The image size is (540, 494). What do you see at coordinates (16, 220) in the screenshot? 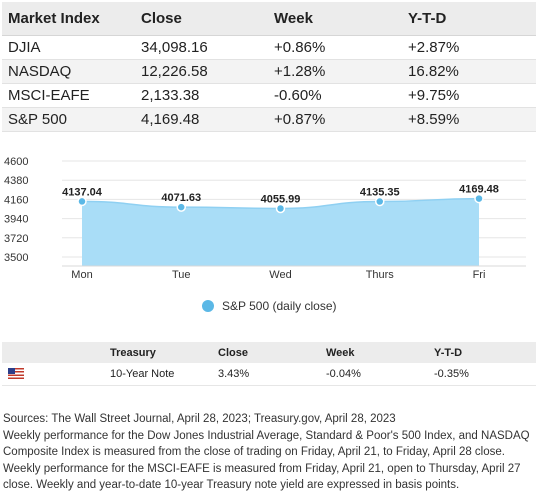
I see `y-tick-label: 3940` at bounding box center [16, 220].